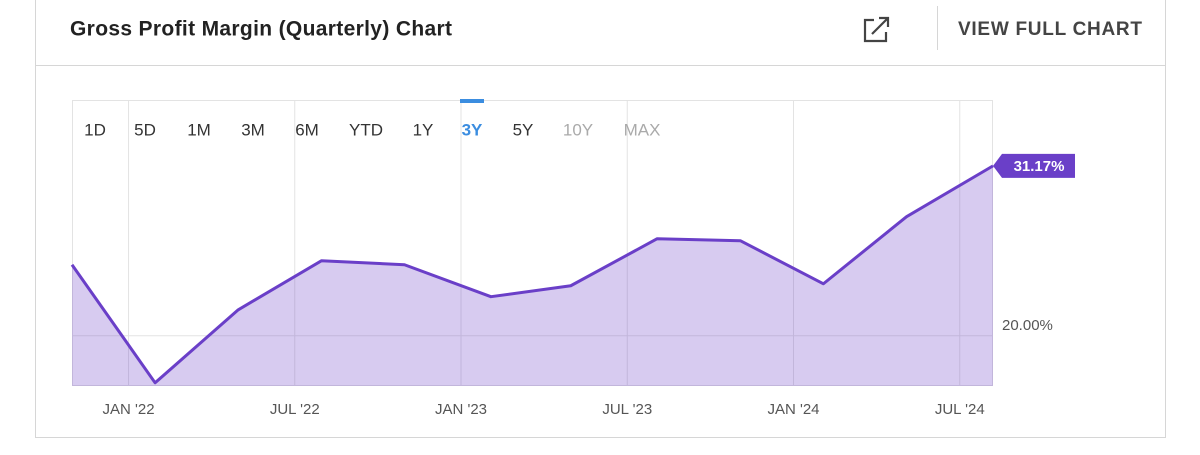 The image size is (1200, 455). What do you see at coordinates (642, 129) in the screenshot?
I see `range-button: MAX` at bounding box center [642, 129].